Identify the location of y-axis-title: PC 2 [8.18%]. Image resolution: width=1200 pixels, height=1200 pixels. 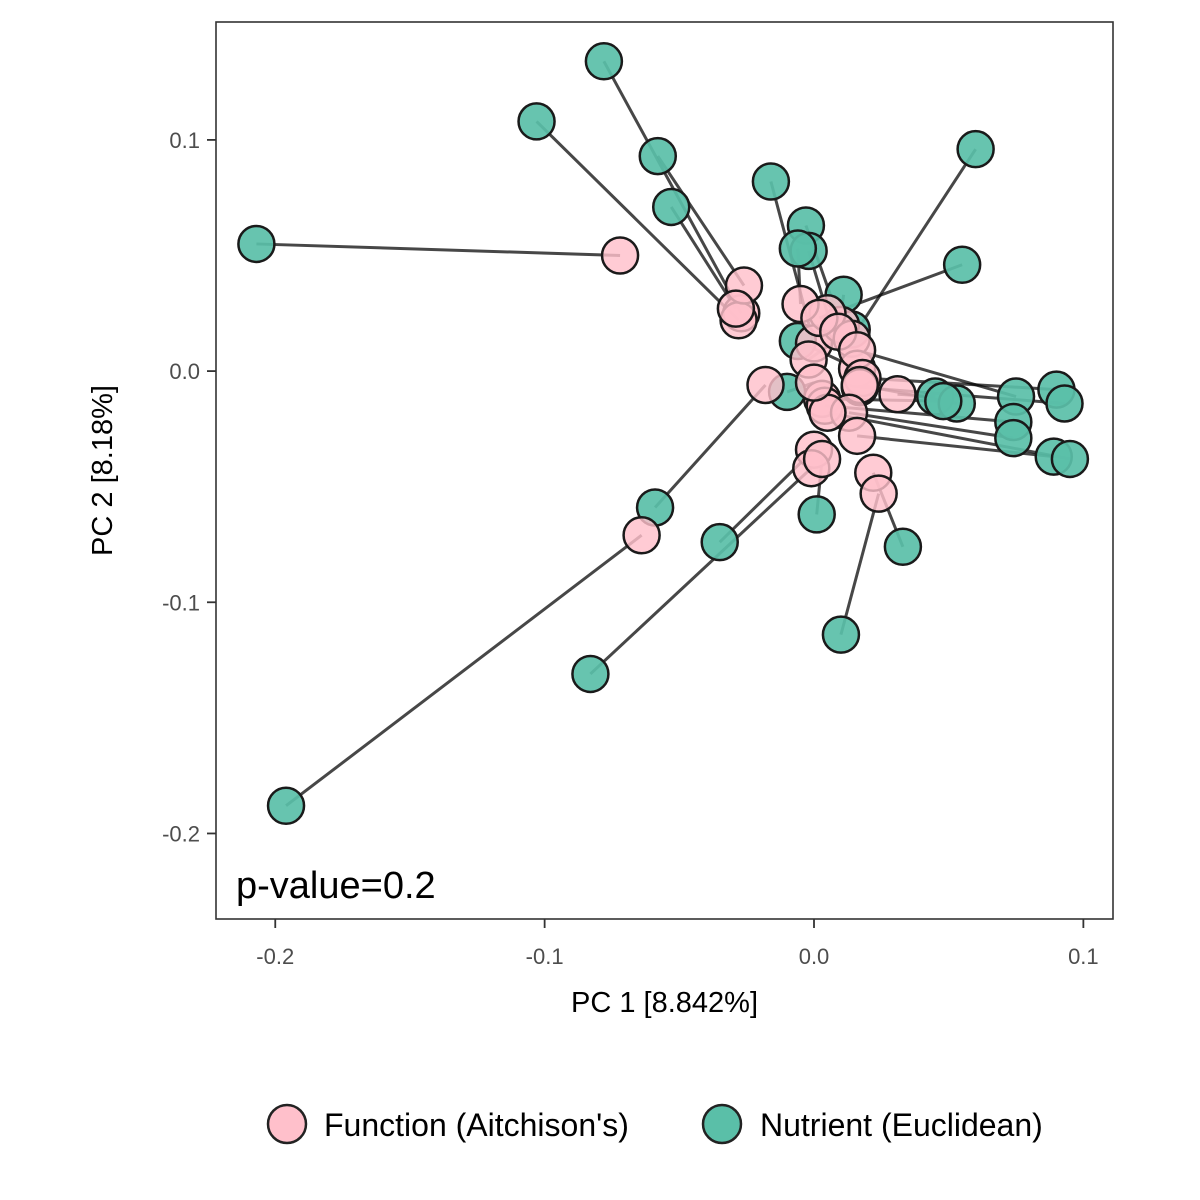
(103, 470).